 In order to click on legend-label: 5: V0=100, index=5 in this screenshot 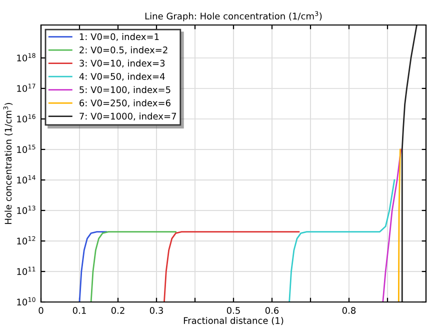, I will do `click(125, 90)`.